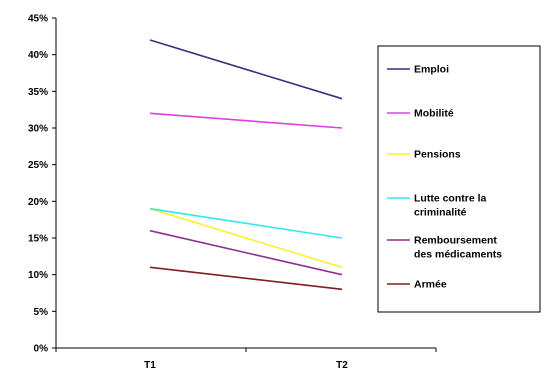 This screenshot has height=374, width=544. What do you see at coordinates (41, 312) in the screenshot?
I see `y-tick-label: 5%` at bounding box center [41, 312].